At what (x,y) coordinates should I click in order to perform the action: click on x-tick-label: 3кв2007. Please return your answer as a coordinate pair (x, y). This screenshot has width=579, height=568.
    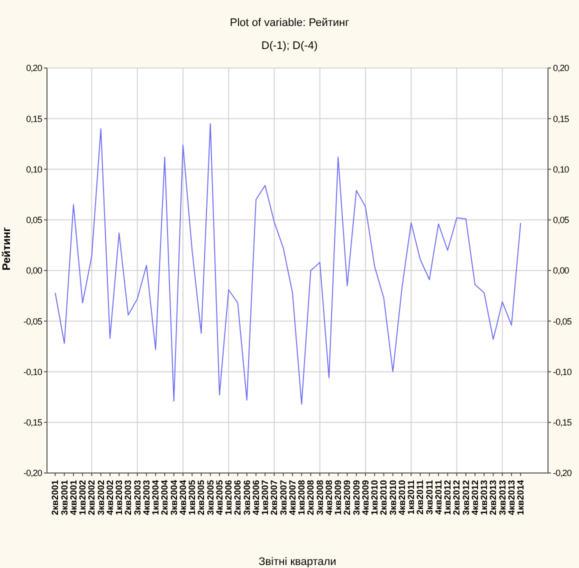
    Looking at the image, I should click on (283, 498).